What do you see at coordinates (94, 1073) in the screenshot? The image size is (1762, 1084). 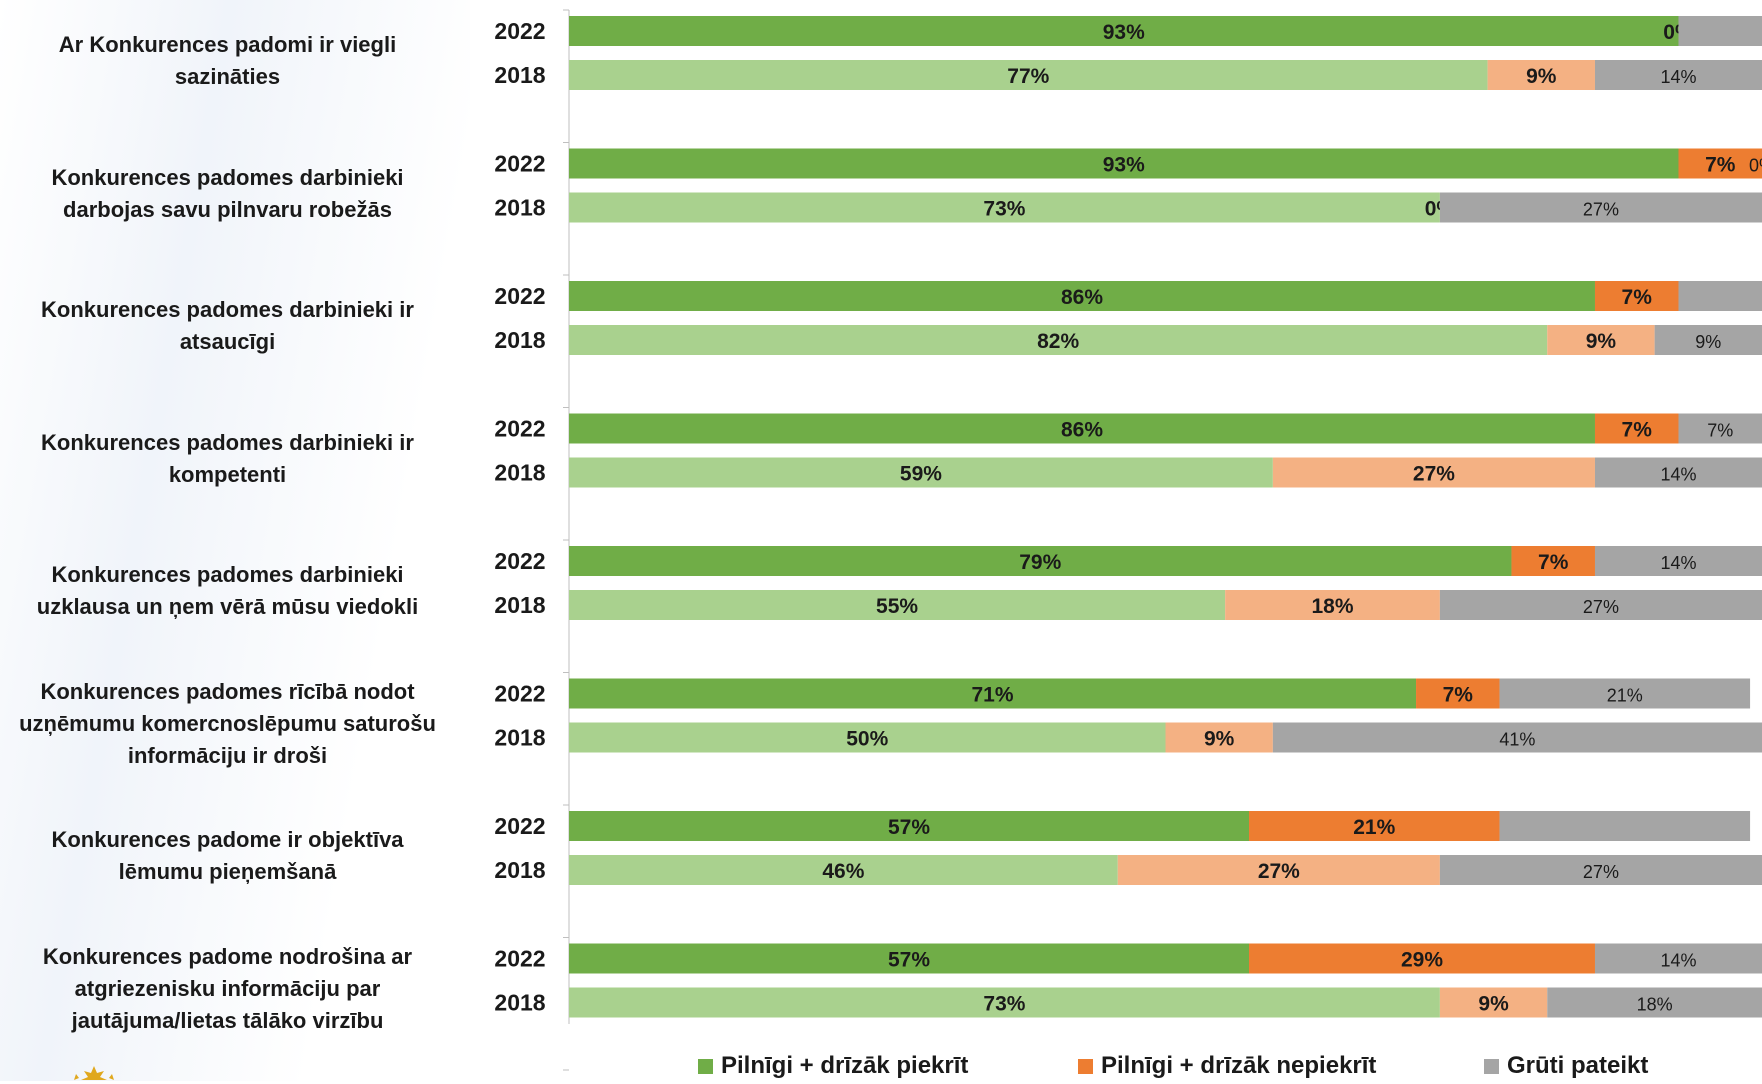 I see `emblem-logo` at bounding box center [94, 1073].